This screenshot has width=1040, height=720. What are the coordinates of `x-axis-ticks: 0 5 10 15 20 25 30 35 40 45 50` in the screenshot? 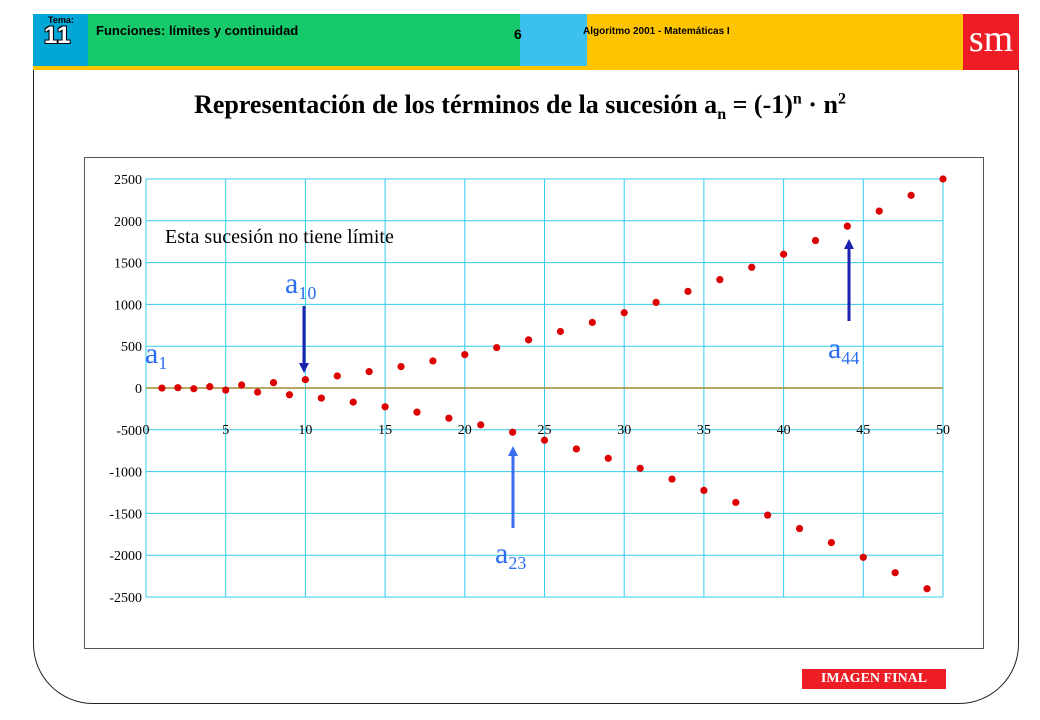 It's located at (547, 430).